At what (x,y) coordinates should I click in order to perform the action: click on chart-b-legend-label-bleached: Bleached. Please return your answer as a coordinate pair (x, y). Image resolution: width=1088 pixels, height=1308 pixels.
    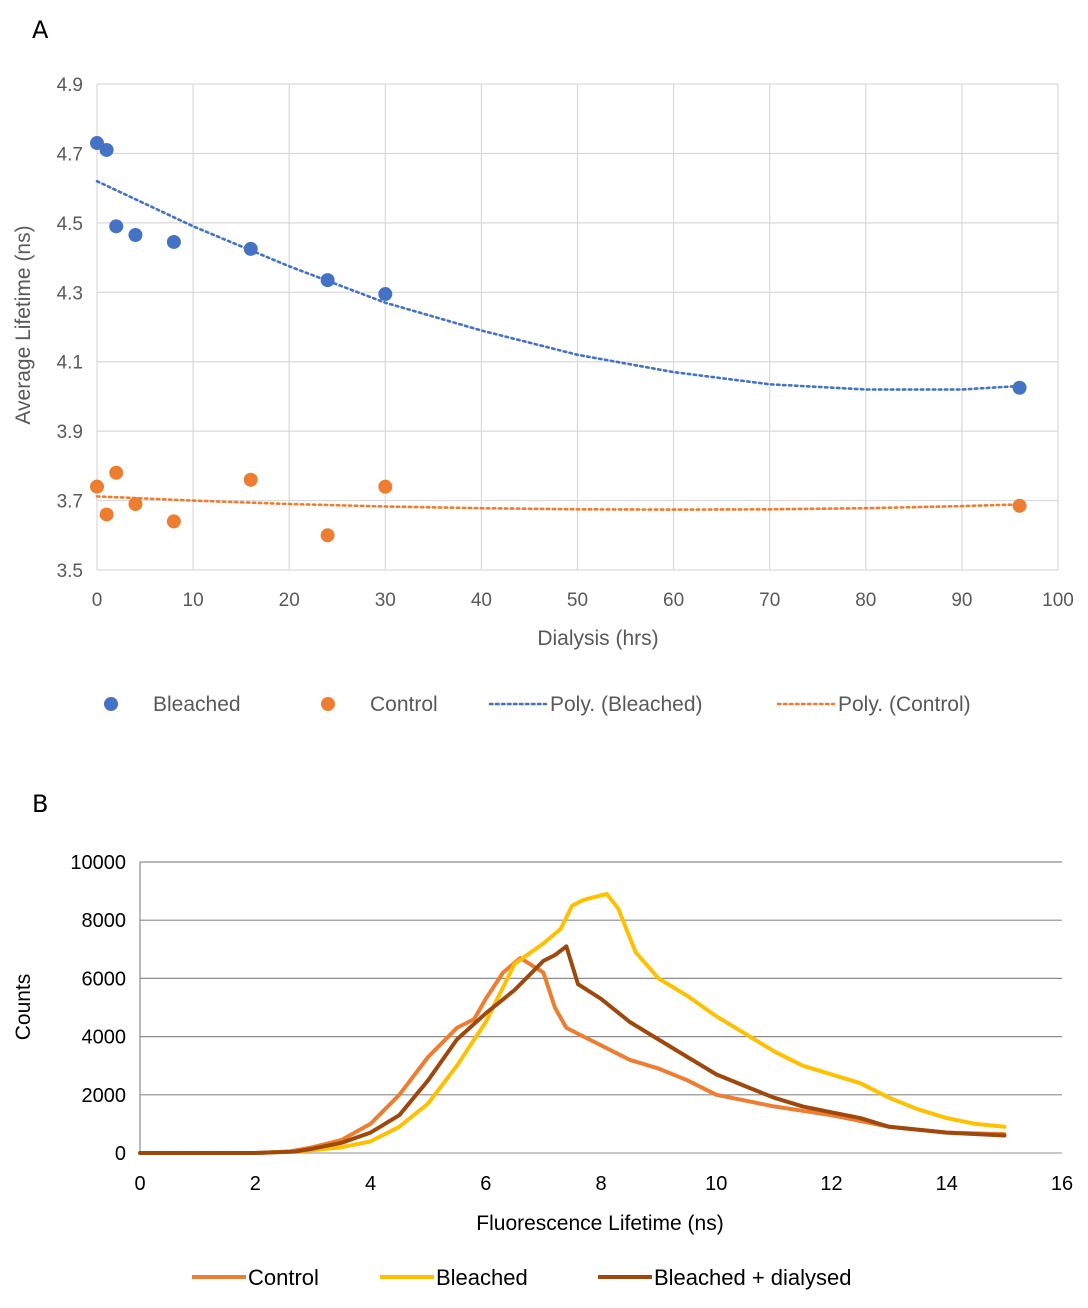
    Looking at the image, I should click on (482, 1277).